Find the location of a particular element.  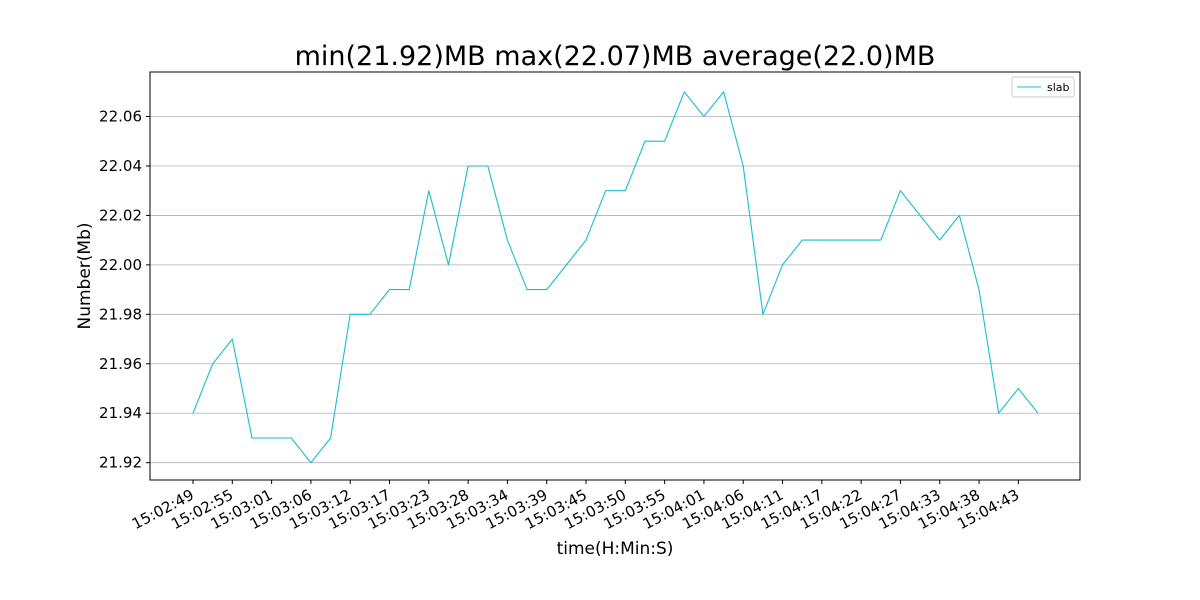

y-tick-label: 22.06 is located at coordinates (120, 117).